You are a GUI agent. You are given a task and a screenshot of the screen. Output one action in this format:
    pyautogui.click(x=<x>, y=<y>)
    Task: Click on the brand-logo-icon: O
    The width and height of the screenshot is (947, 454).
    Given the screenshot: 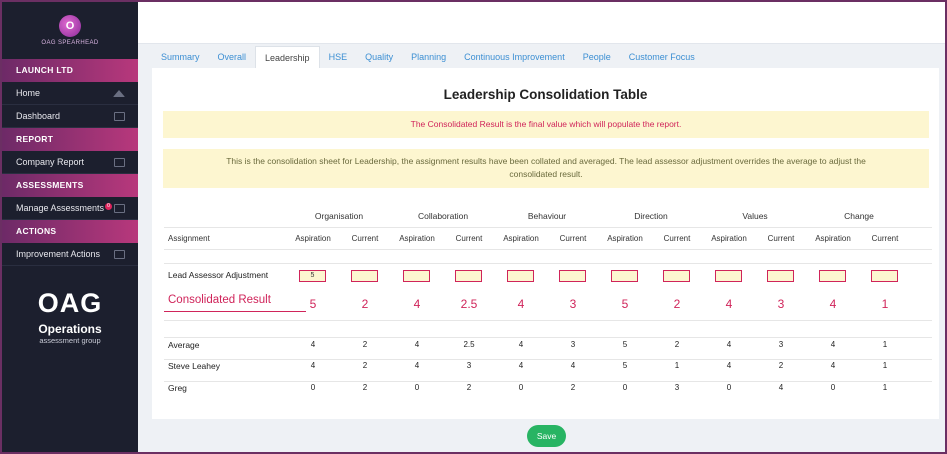 What is the action you would take?
    pyautogui.click(x=70, y=26)
    